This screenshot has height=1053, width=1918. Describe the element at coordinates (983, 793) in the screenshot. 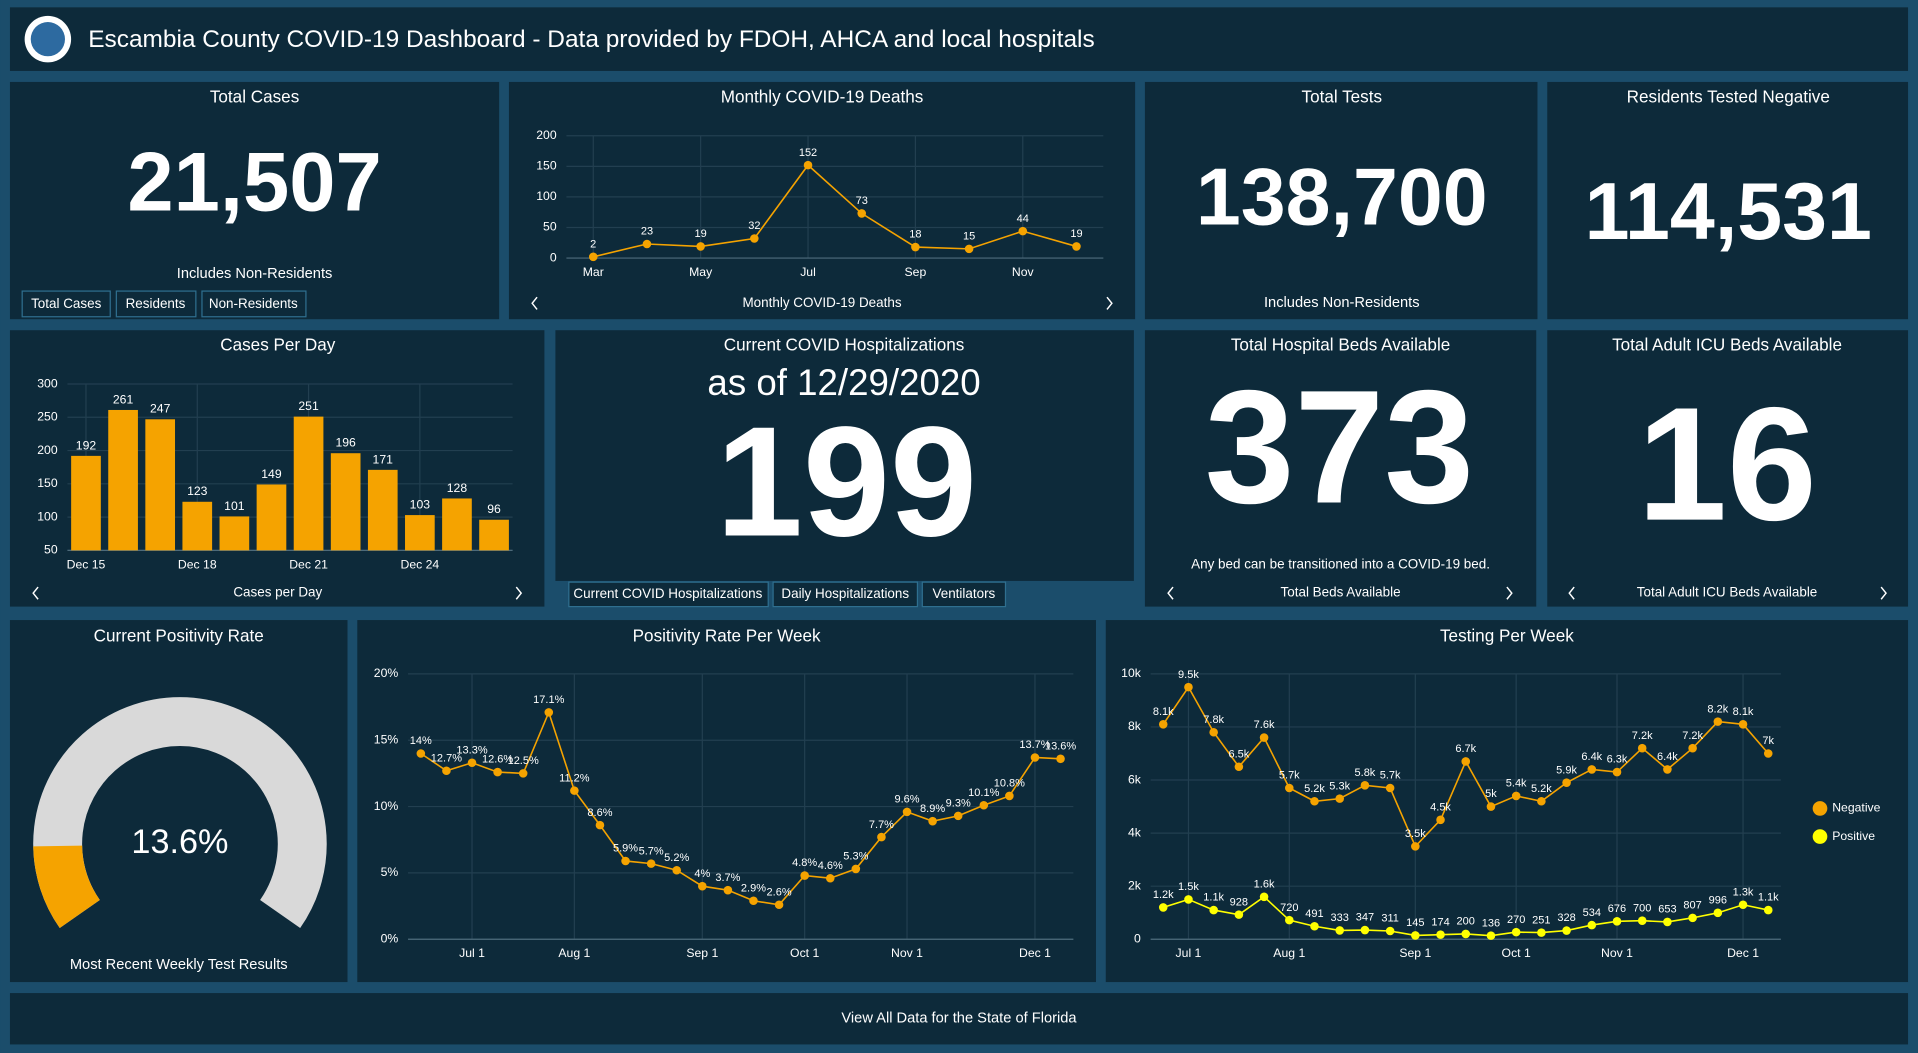

I see `data-label: 10.1%` at that location.